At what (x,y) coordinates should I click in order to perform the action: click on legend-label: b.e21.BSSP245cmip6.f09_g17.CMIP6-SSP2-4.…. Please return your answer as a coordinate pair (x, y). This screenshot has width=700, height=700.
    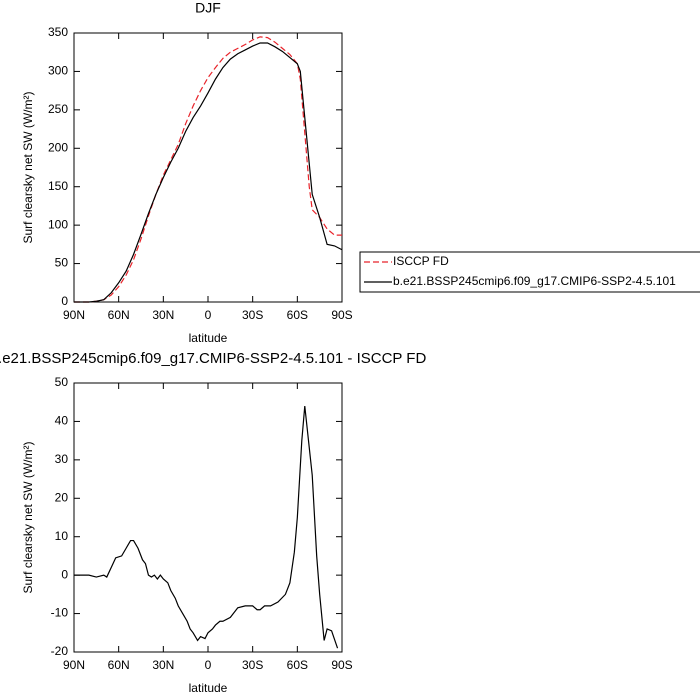
    Looking at the image, I should click on (534, 281).